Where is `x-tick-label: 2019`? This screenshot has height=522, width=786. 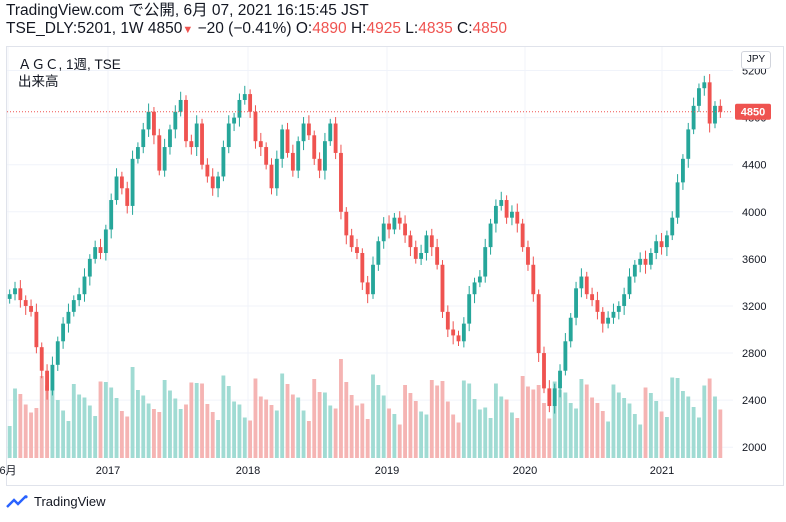
x-tick-label: 2019 is located at coordinates (387, 471).